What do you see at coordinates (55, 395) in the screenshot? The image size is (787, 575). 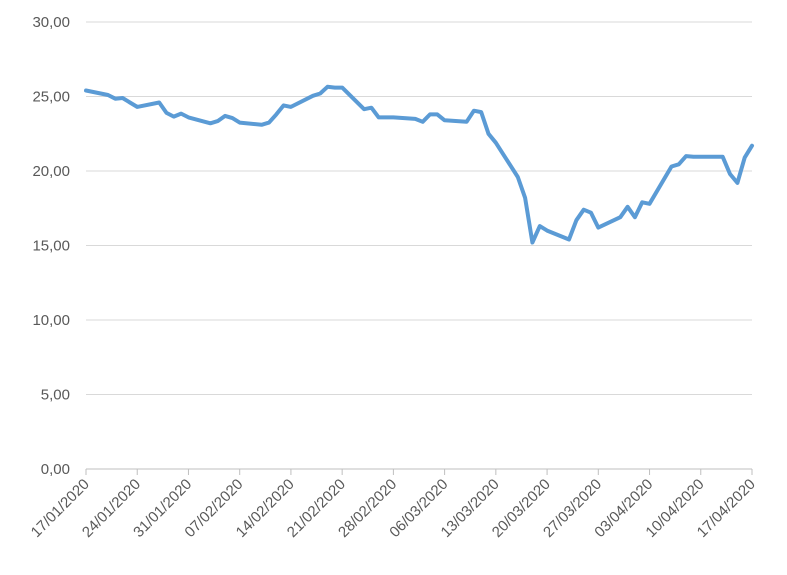 I see `y-tick-label: 5,00` at bounding box center [55, 395].